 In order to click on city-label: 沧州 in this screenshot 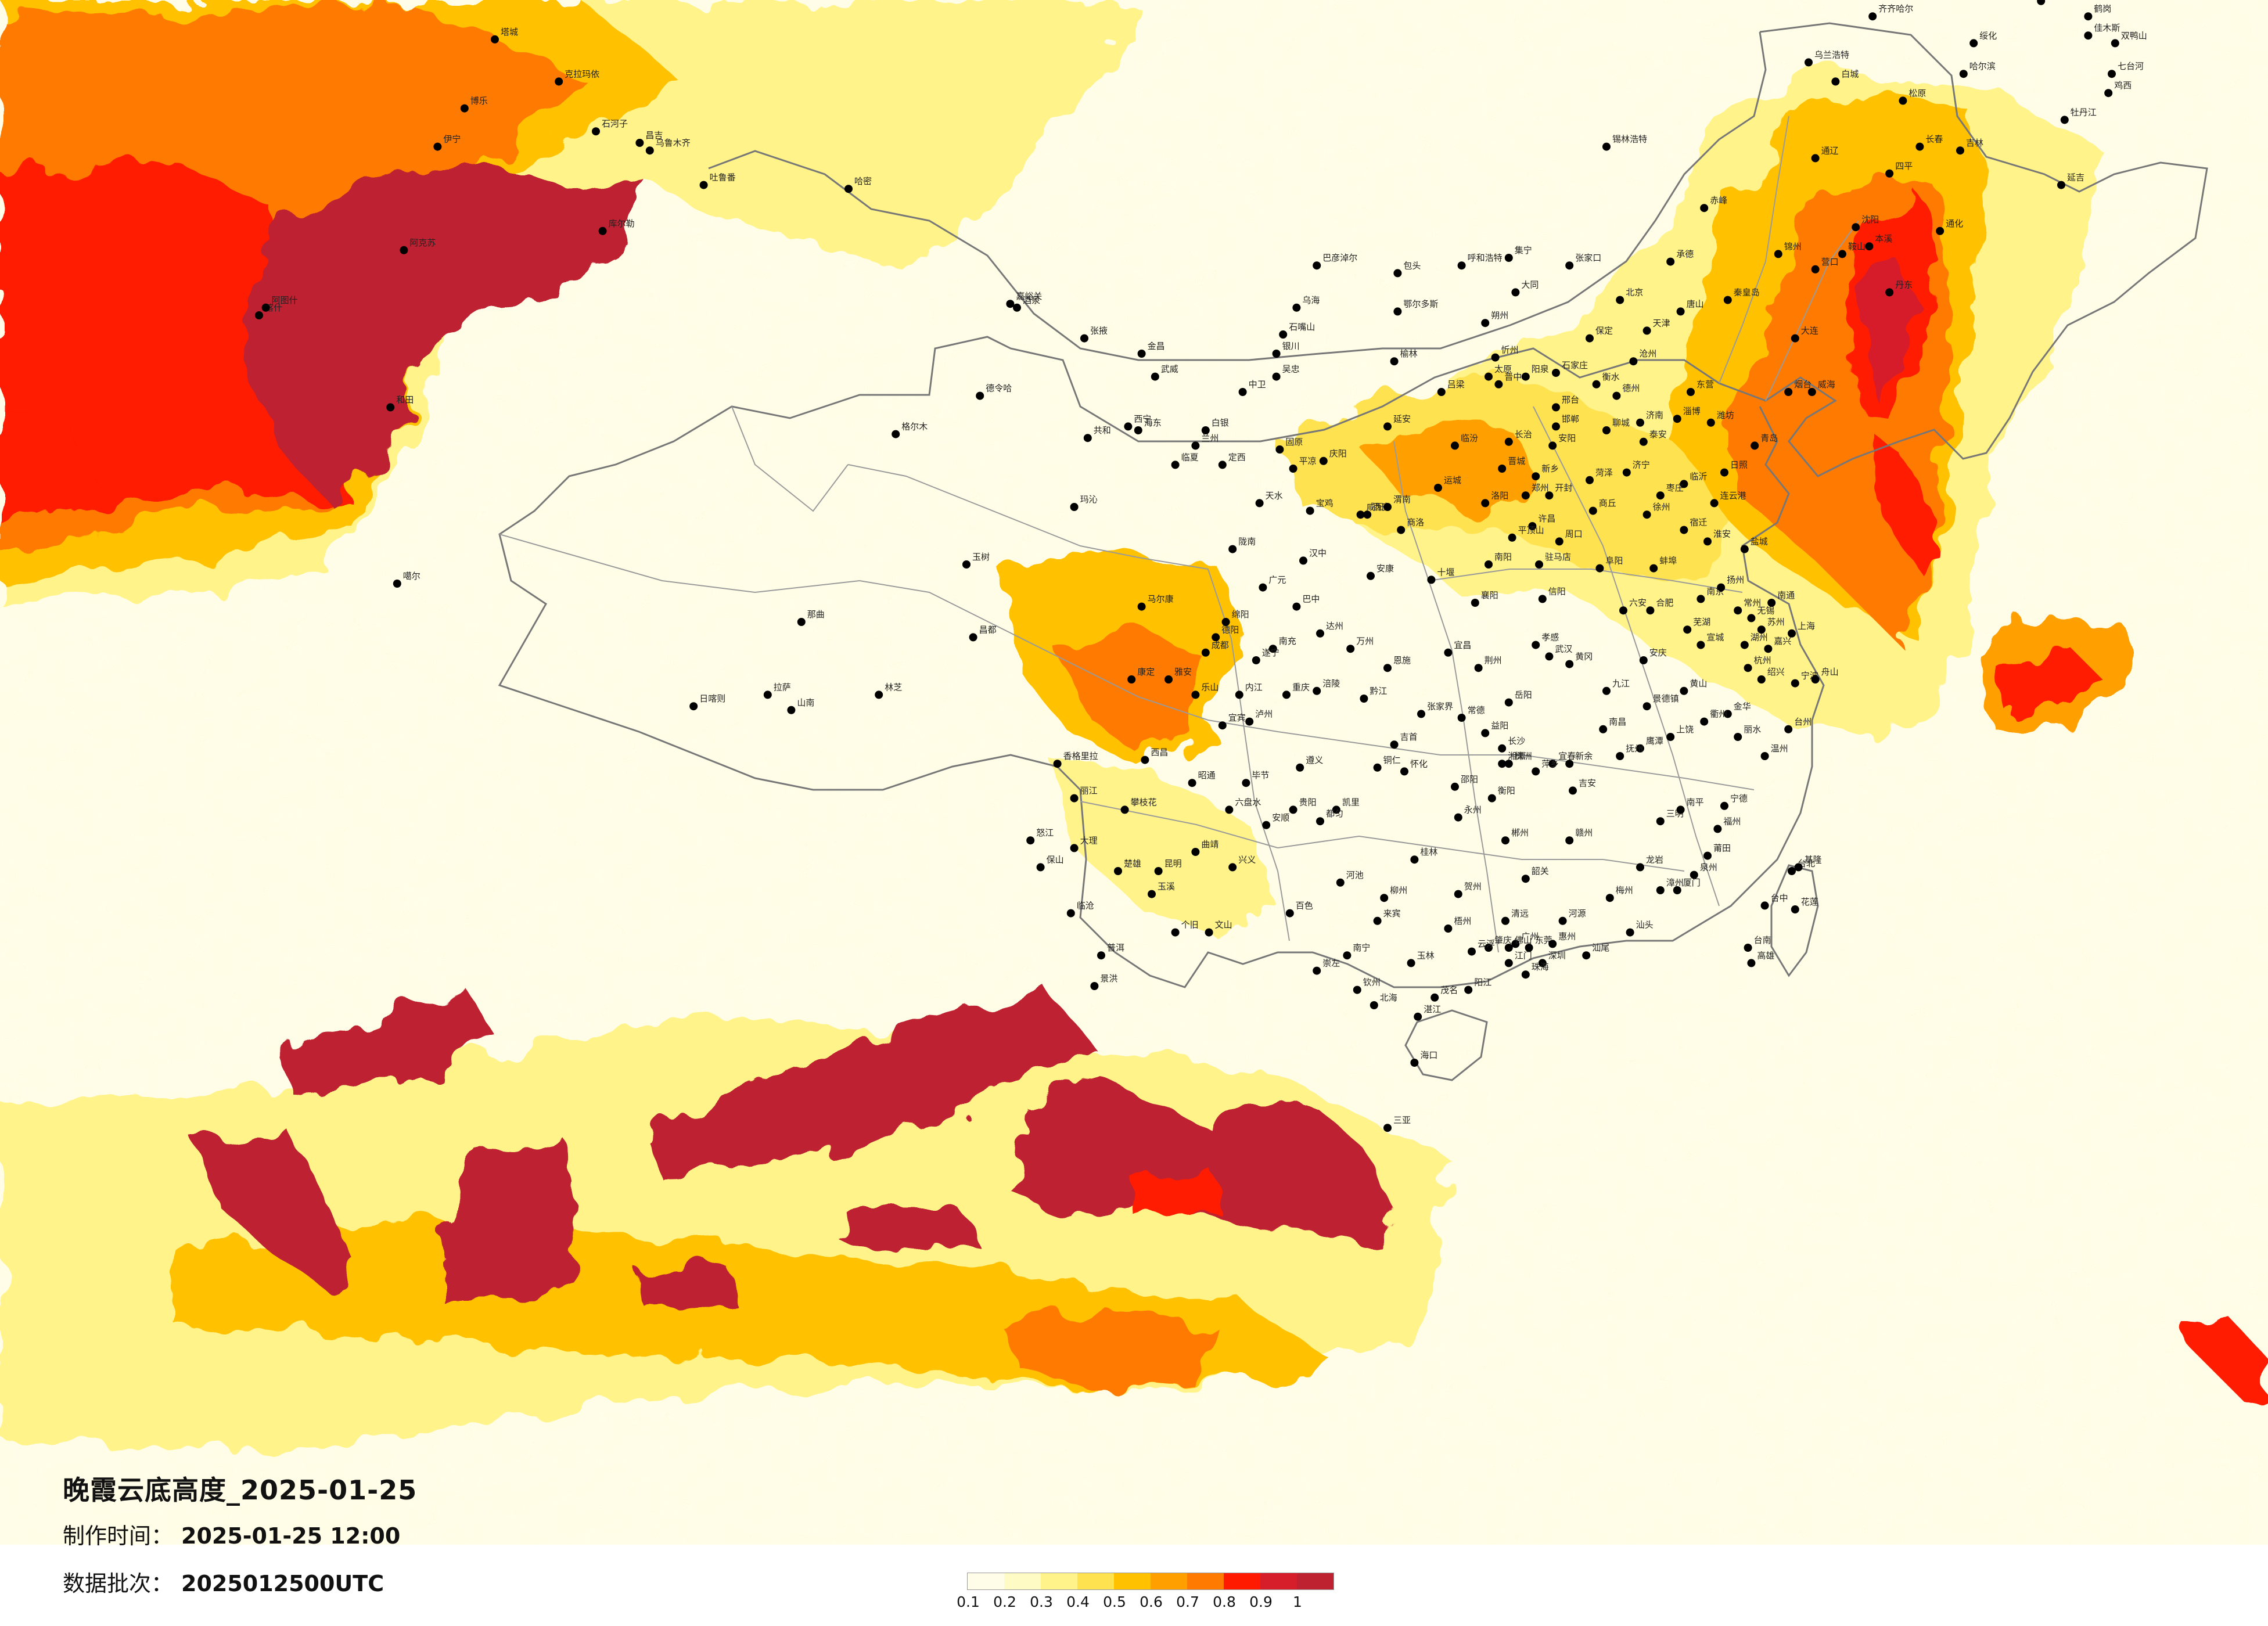, I will do `click(1647, 353)`.